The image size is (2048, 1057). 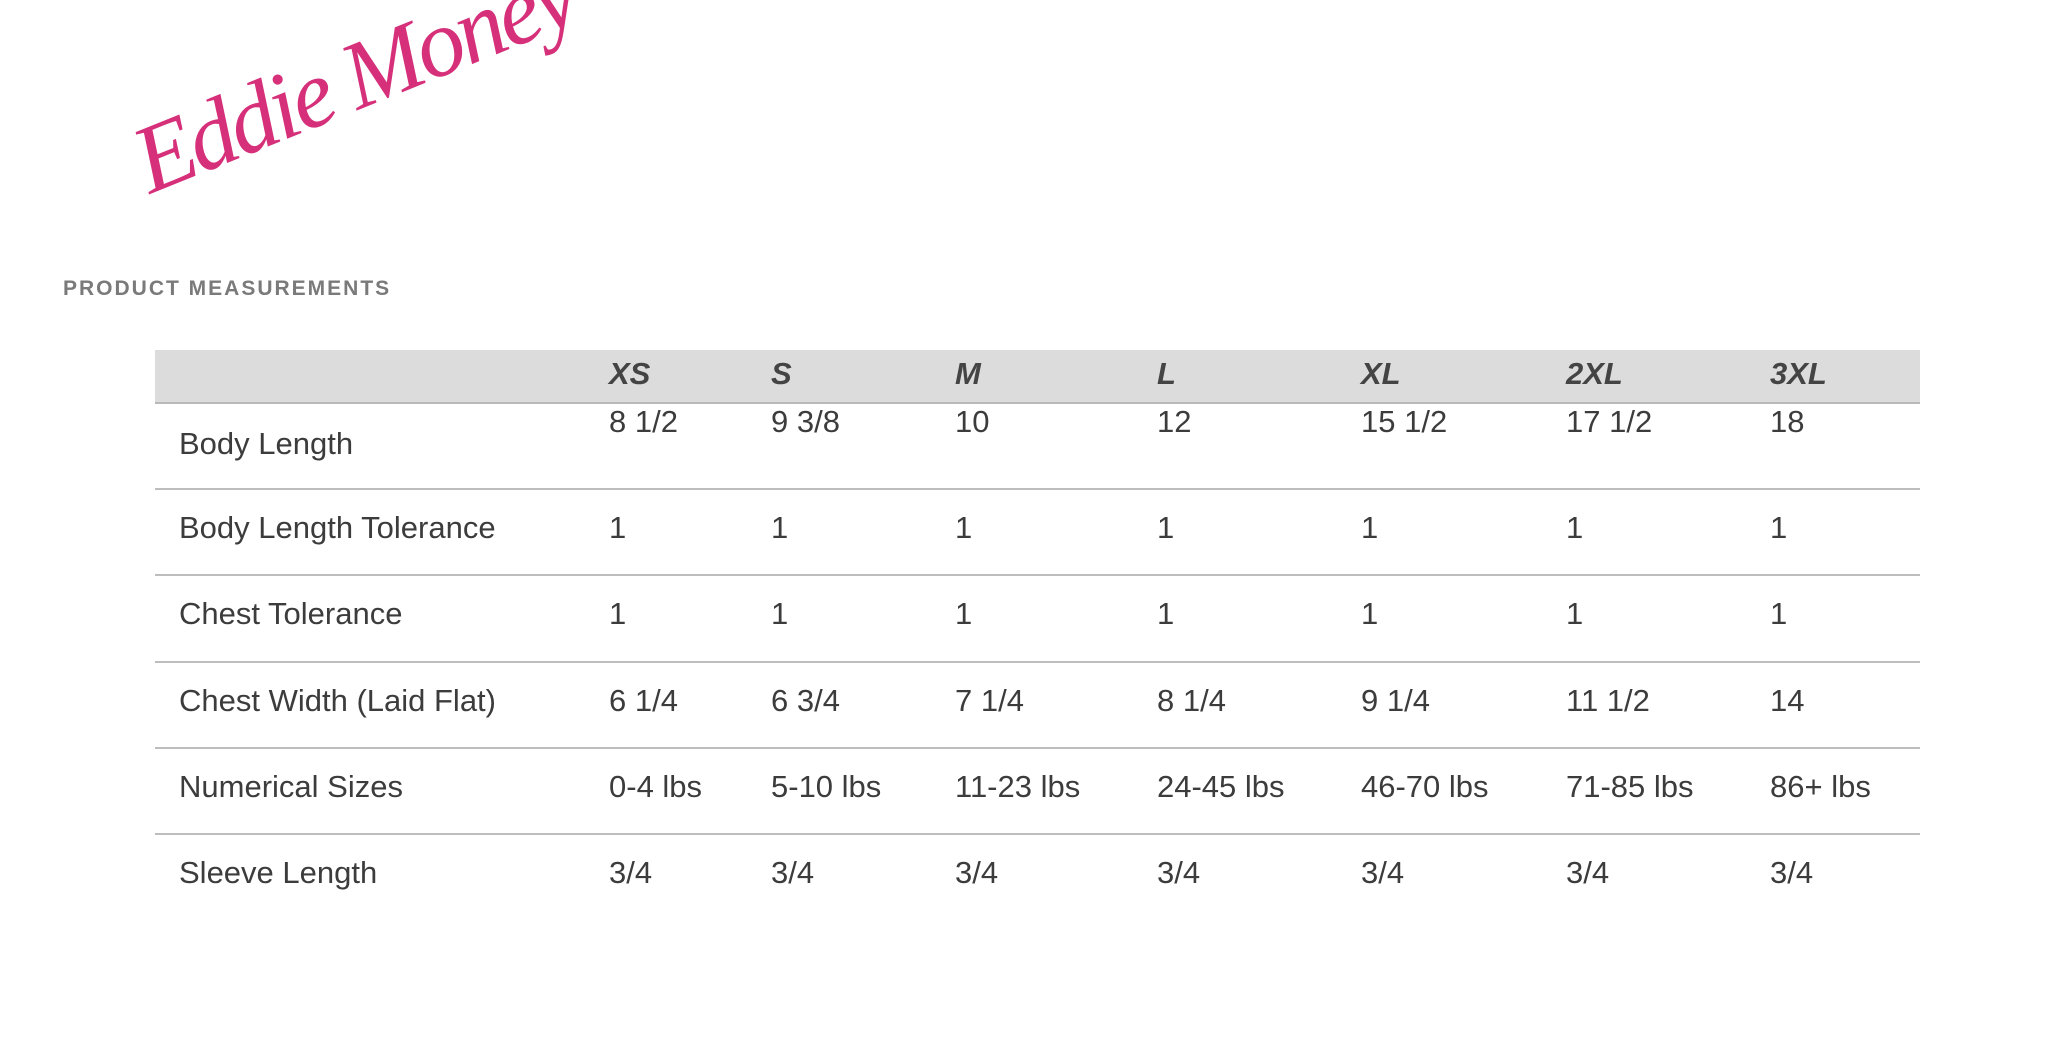 I want to click on cell-value: 17 1/2, so click(x=1609, y=421).